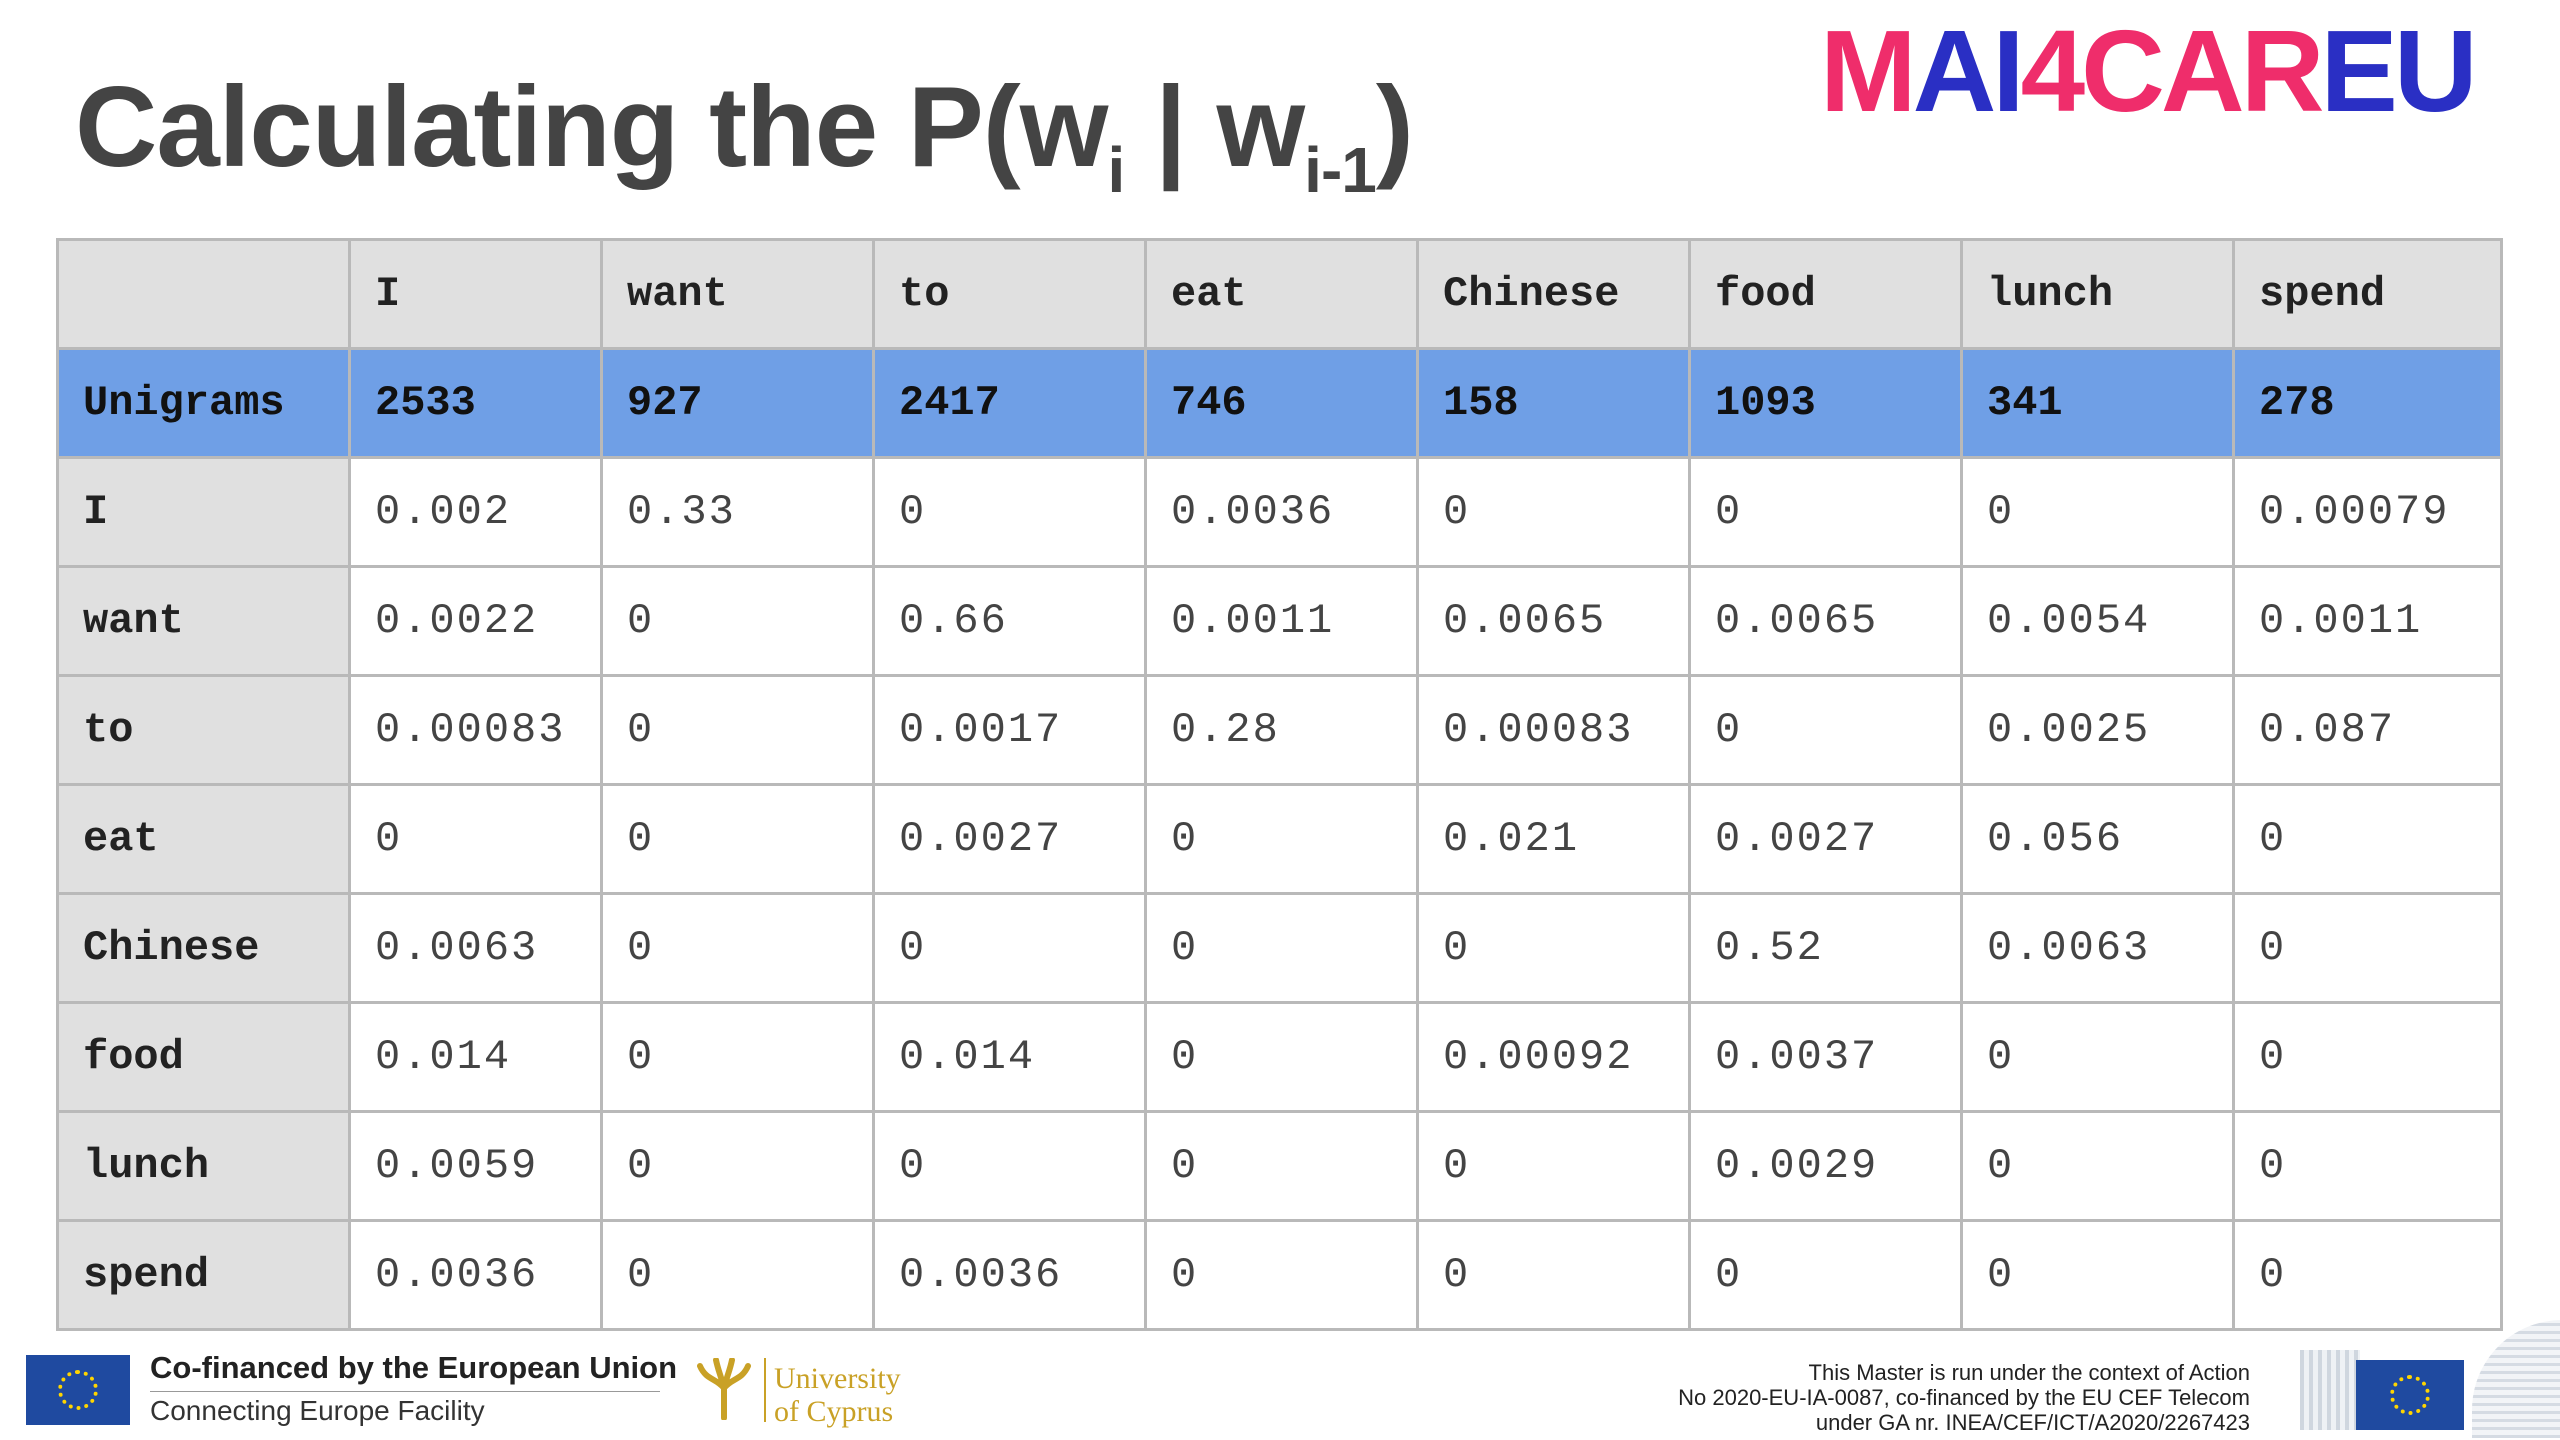  What do you see at coordinates (203, 1057) in the screenshot?
I see `row-label: food` at bounding box center [203, 1057].